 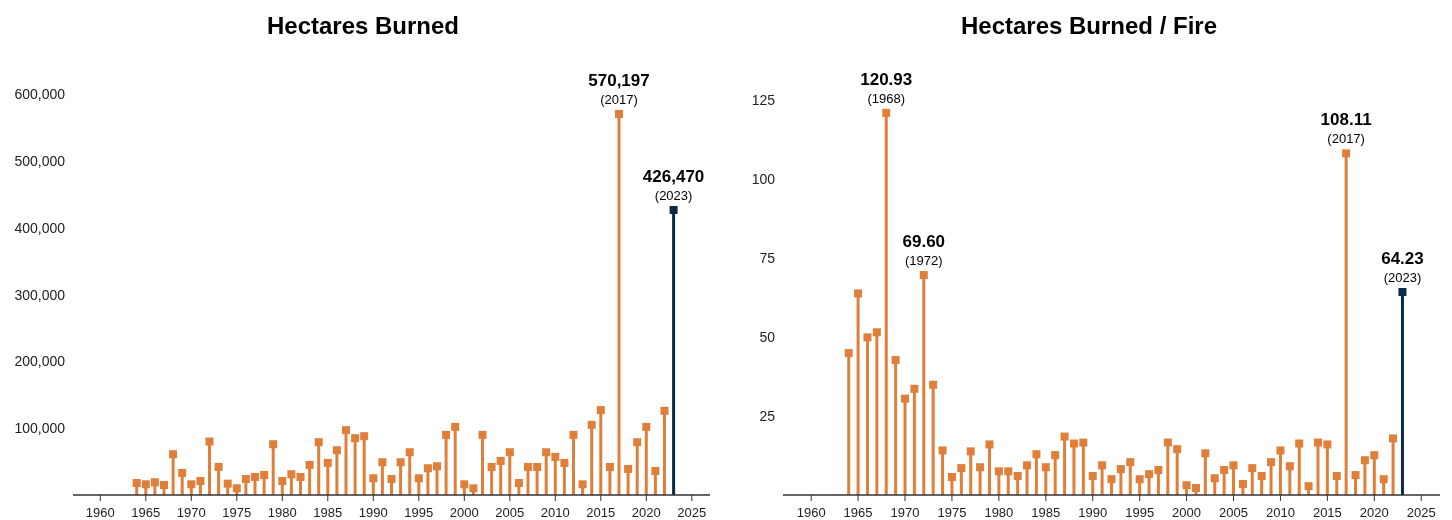 I want to click on x-tick-label: 1975, so click(x=952, y=512).